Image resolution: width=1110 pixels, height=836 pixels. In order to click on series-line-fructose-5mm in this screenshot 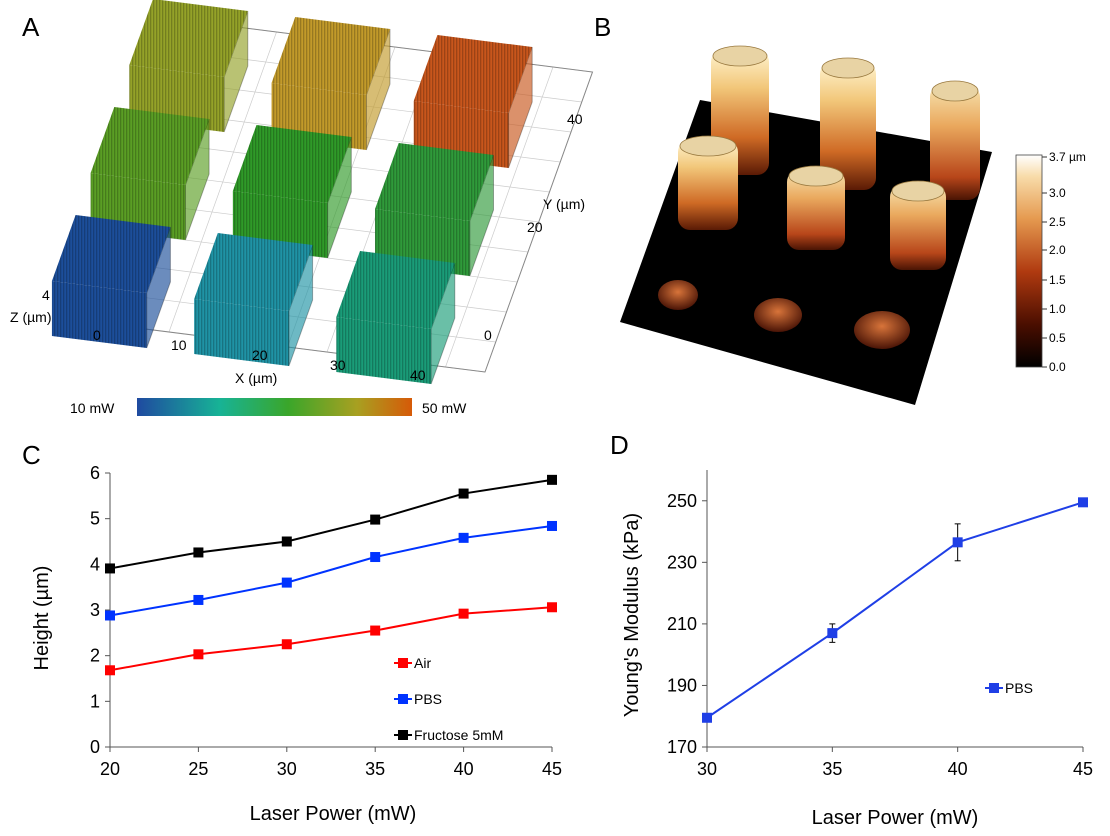, I will do `click(331, 524)`.